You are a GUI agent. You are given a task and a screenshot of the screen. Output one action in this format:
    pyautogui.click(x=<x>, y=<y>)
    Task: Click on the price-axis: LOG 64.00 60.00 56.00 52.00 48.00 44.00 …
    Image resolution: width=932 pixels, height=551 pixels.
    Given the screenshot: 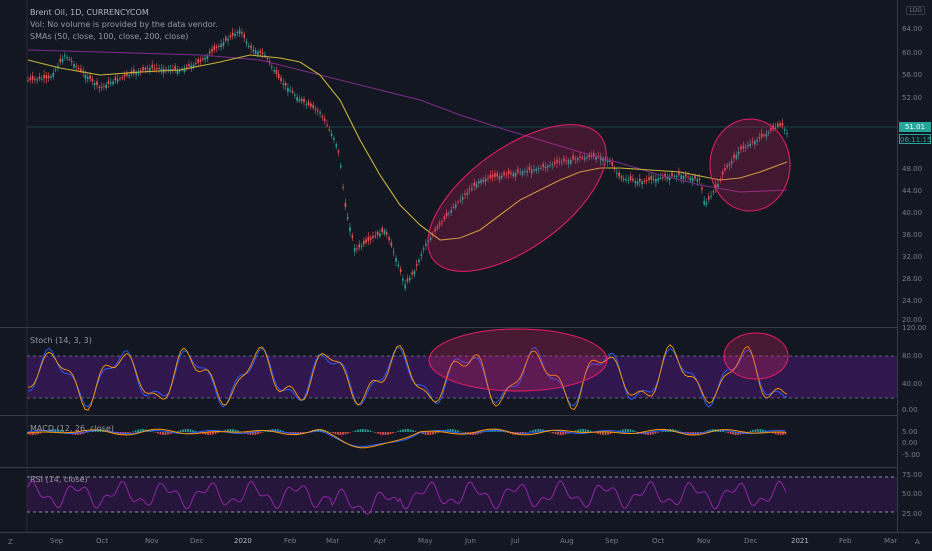 What is the action you would take?
    pyautogui.click(x=914, y=266)
    